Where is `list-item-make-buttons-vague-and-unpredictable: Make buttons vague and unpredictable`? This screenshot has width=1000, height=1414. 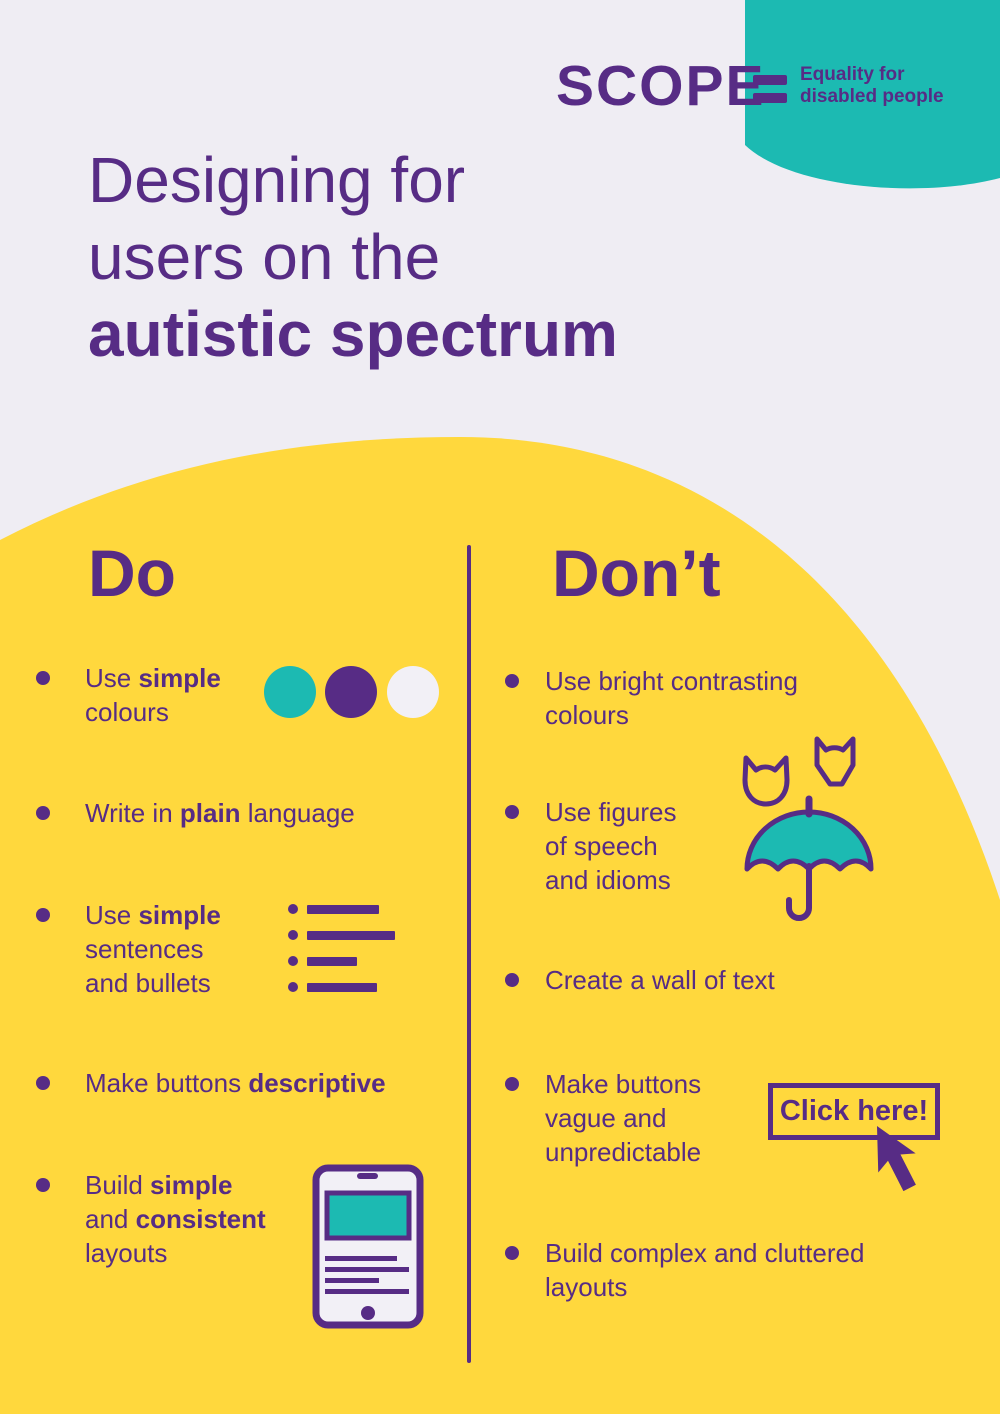
list-item-make-buttons-vague-and-unpredictable: Make buttons vague and unpredictable is located at coordinates (603, 1118).